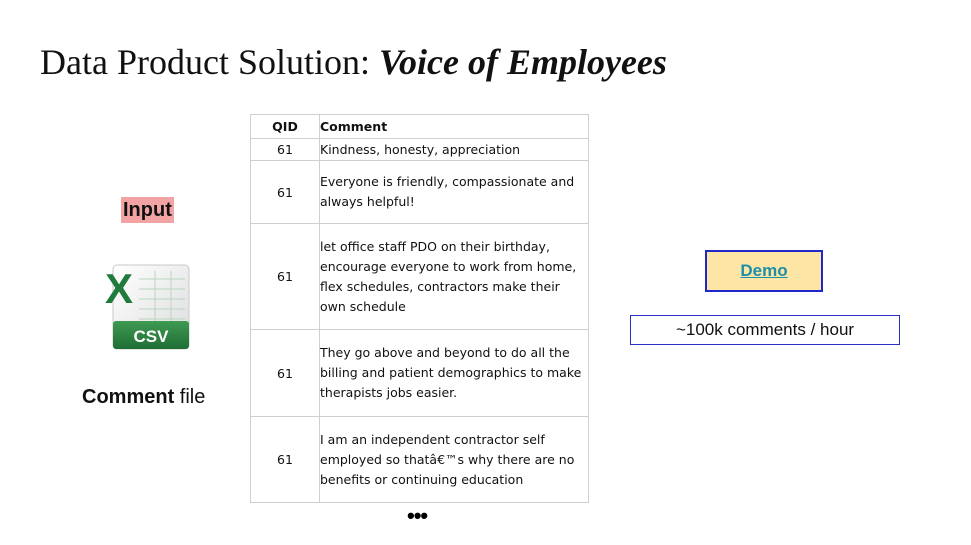 The image size is (971, 545). What do you see at coordinates (147, 210) in the screenshot?
I see `input-label: Input` at bounding box center [147, 210].